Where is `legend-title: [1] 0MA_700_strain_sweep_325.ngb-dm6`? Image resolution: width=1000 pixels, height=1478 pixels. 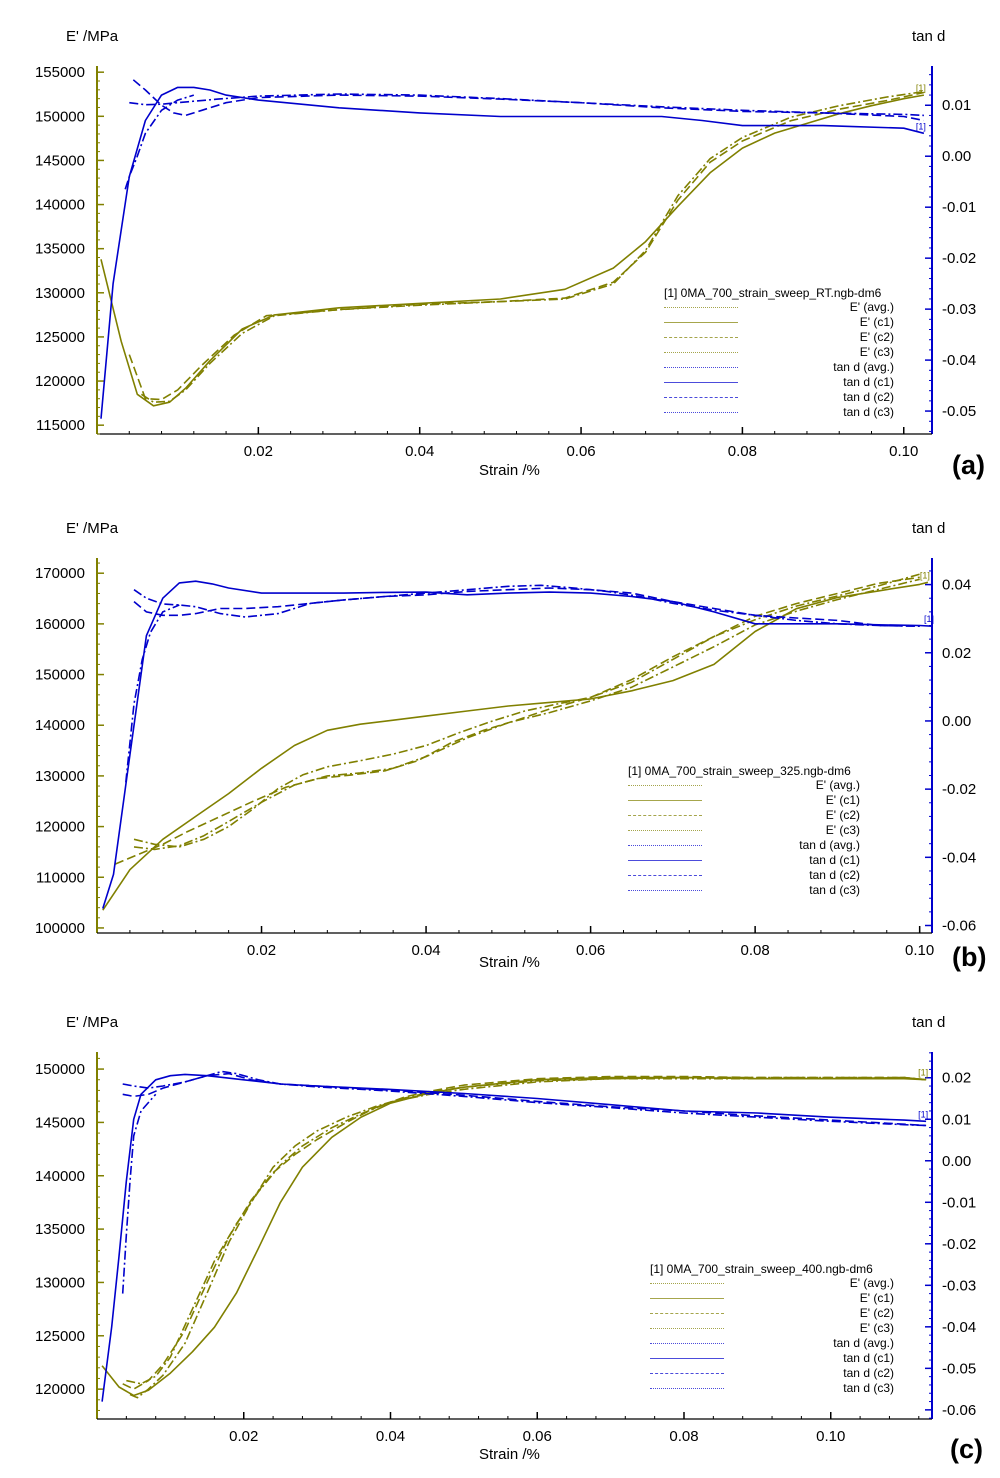
legend-title: [1] 0MA_700_strain_sweep_325.ngb-dm6 is located at coordinates (739, 771).